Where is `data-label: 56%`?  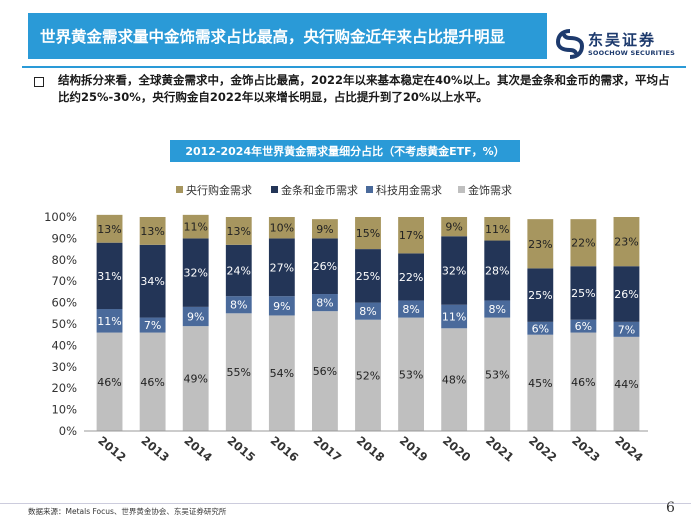 data-label: 56% is located at coordinates (325, 371).